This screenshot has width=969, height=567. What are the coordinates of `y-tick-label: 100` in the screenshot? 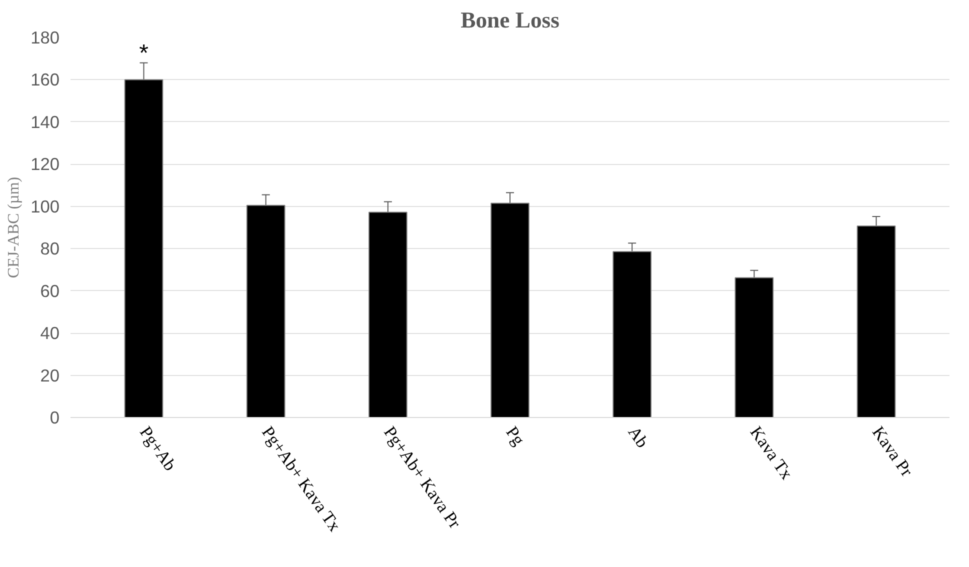 It's located at (45, 206).